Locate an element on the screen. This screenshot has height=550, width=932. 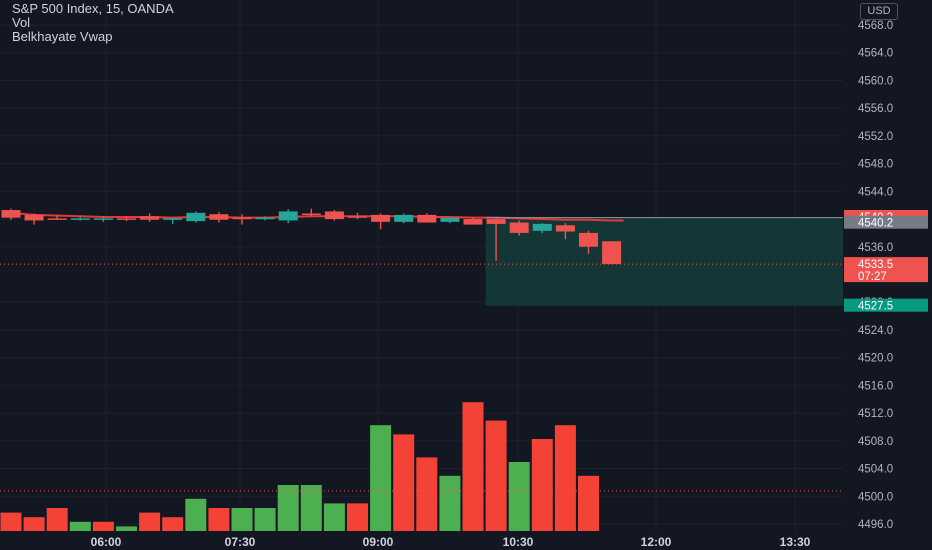
y-tick-label: 4496.0 is located at coordinates (875, 525).